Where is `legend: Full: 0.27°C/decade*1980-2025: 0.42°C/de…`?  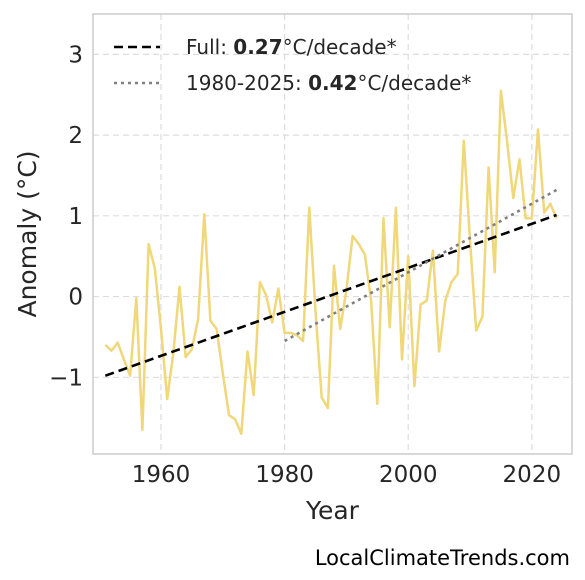 legend: Full: 0.27°C/decade*1980-2025: 0.42°C/de… is located at coordinates (292, 65).